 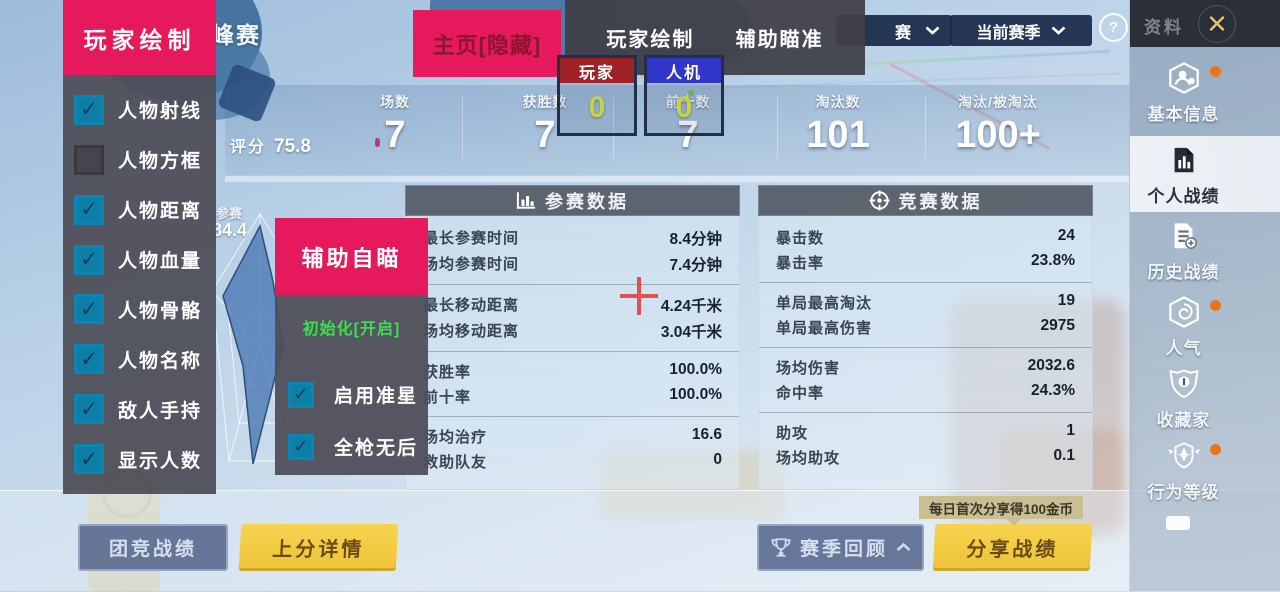 I want to click on stat-row-label: 单局最高淘汰, so click(x=824, y=303).